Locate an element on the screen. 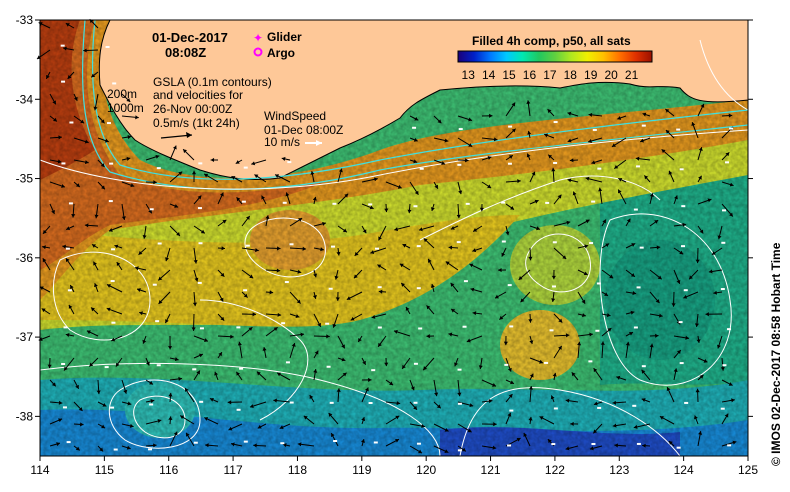 Image resolution: width=790 pixels, height=492 pixels. colorbar-tick-label: 21 is located at coordinates (632, 75).